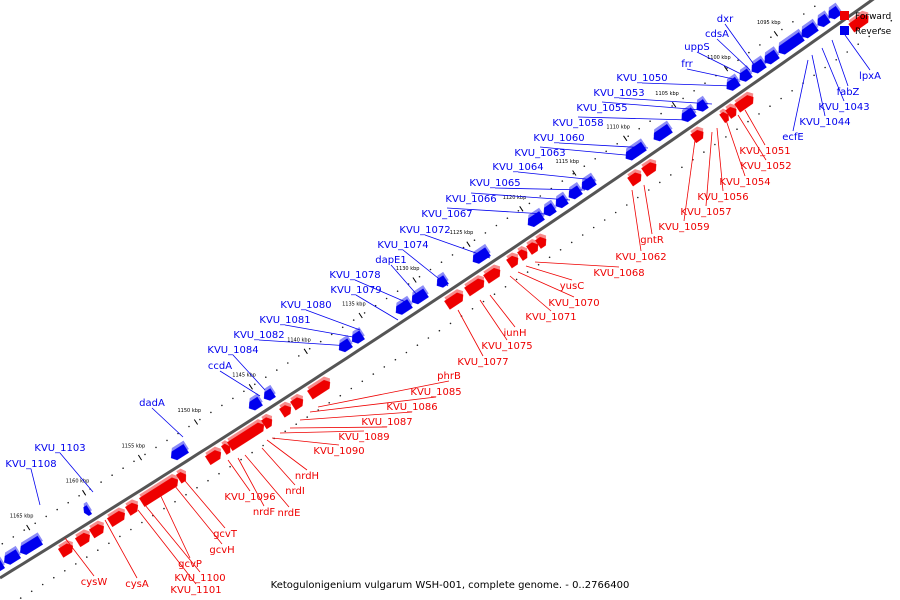 The height and width of the screenshot is (600, 900). What do you see at coordinates (744, 182) in the screenshot?
I see `forward-gene-label: KVU_1054` at bounding box center [744, 182].